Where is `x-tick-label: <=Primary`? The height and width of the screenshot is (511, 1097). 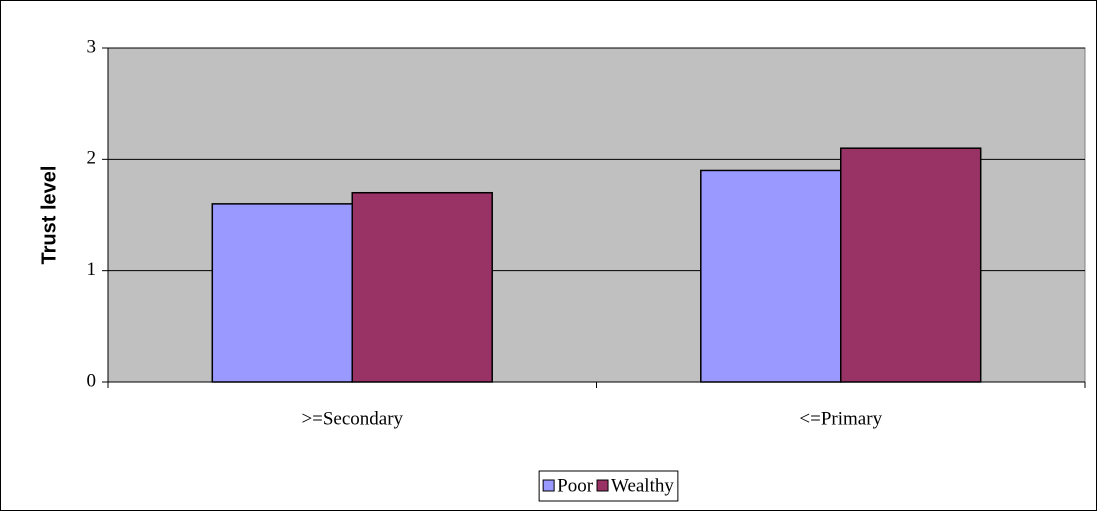 x-tick-label: <=Primary is located at coordinates (840, 418).